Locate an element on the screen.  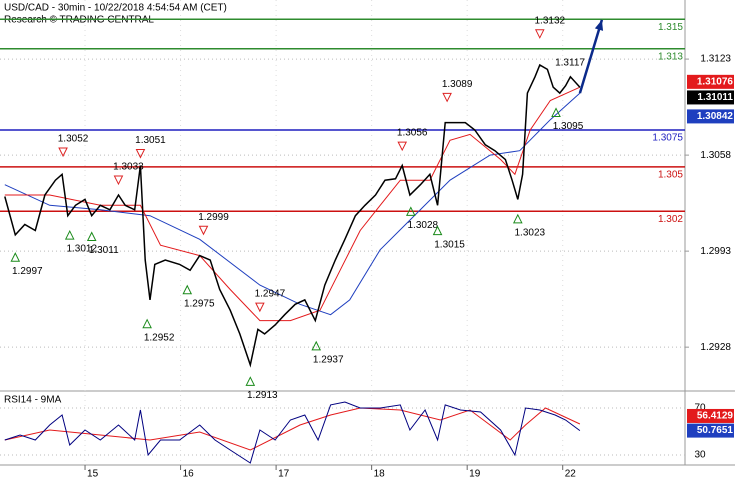
pivot-label: 1.3011 is located at coordinates (104, 250).